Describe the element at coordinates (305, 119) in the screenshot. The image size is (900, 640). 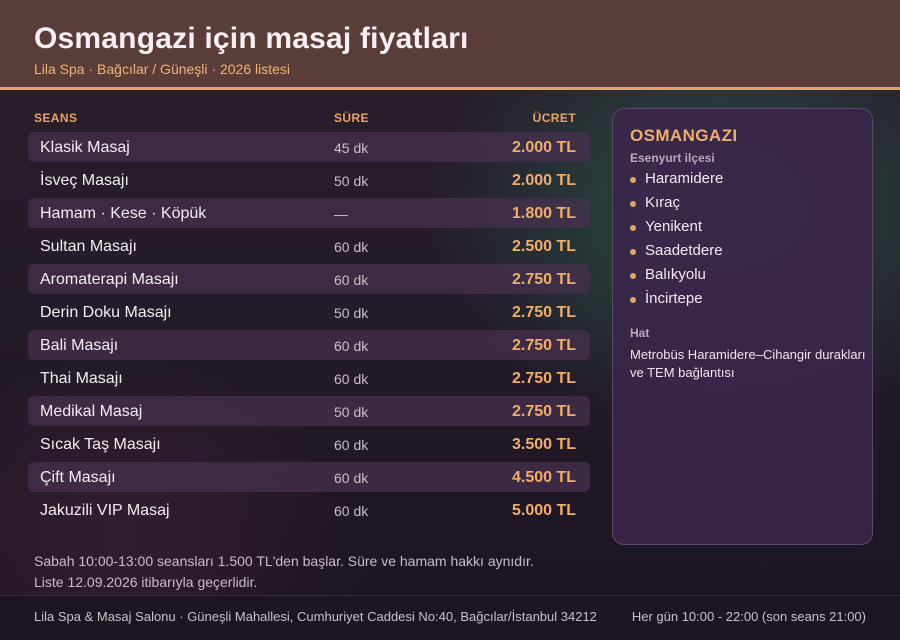
I see `price-table-header: SEANS SÜRE ÜCRET` at that location.